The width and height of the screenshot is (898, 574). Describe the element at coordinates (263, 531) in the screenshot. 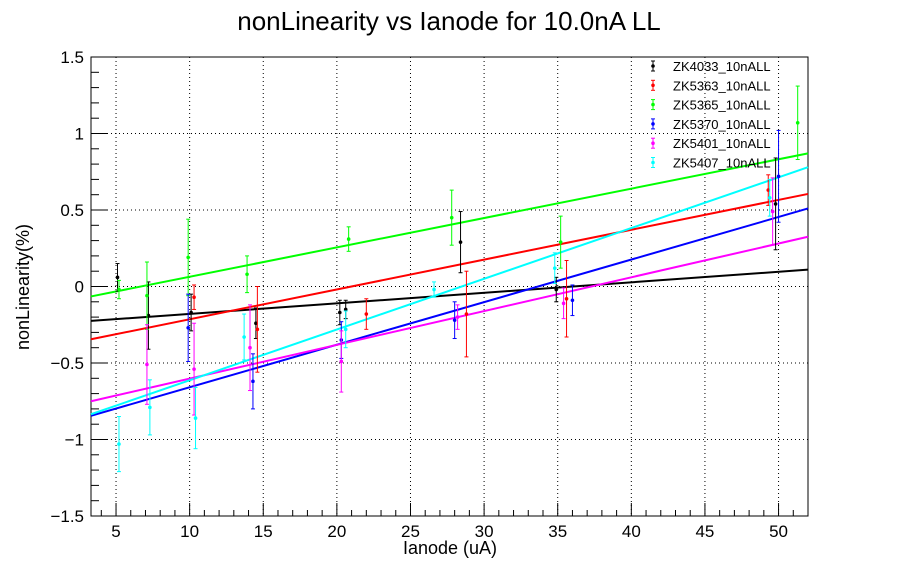

I see `x-tick-label: 15` at that location.